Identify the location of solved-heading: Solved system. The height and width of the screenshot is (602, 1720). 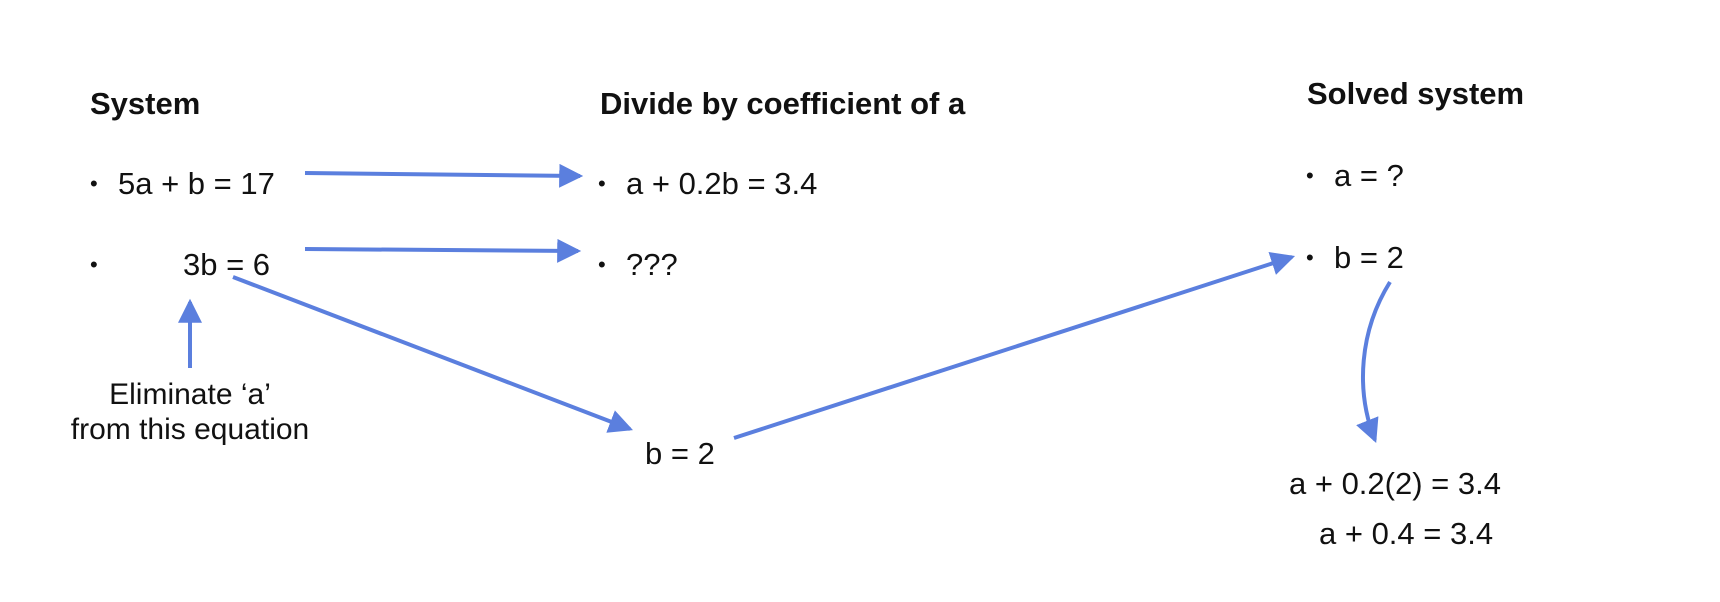
(1416, 93).